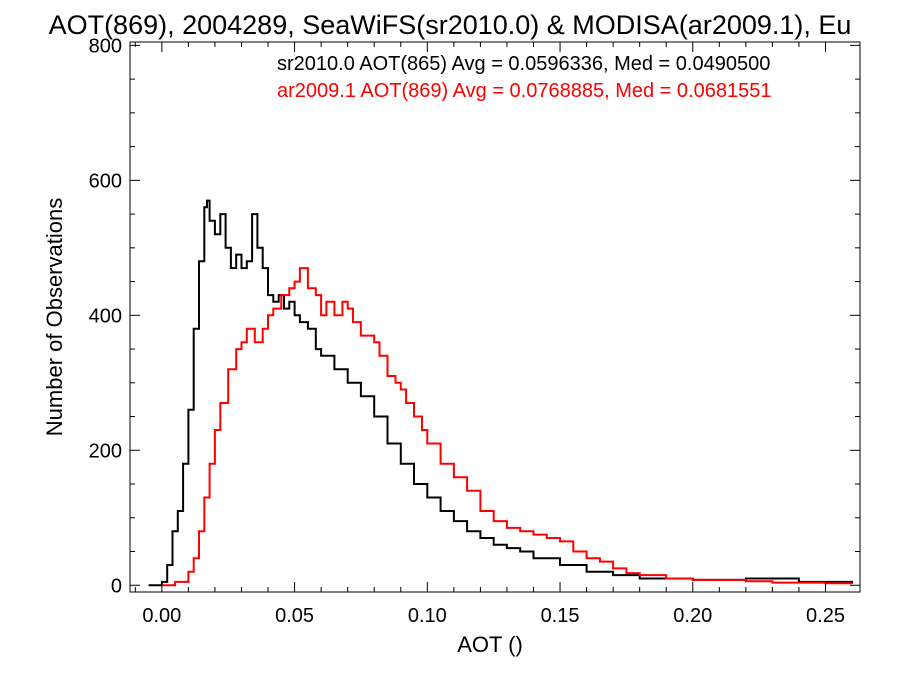 The width and height of the screenshot is (900, 675). What do you see at coordinates (105, 181) in the screenshot?
I see `y-tick-label: 600` at bounding box center [105, 181].